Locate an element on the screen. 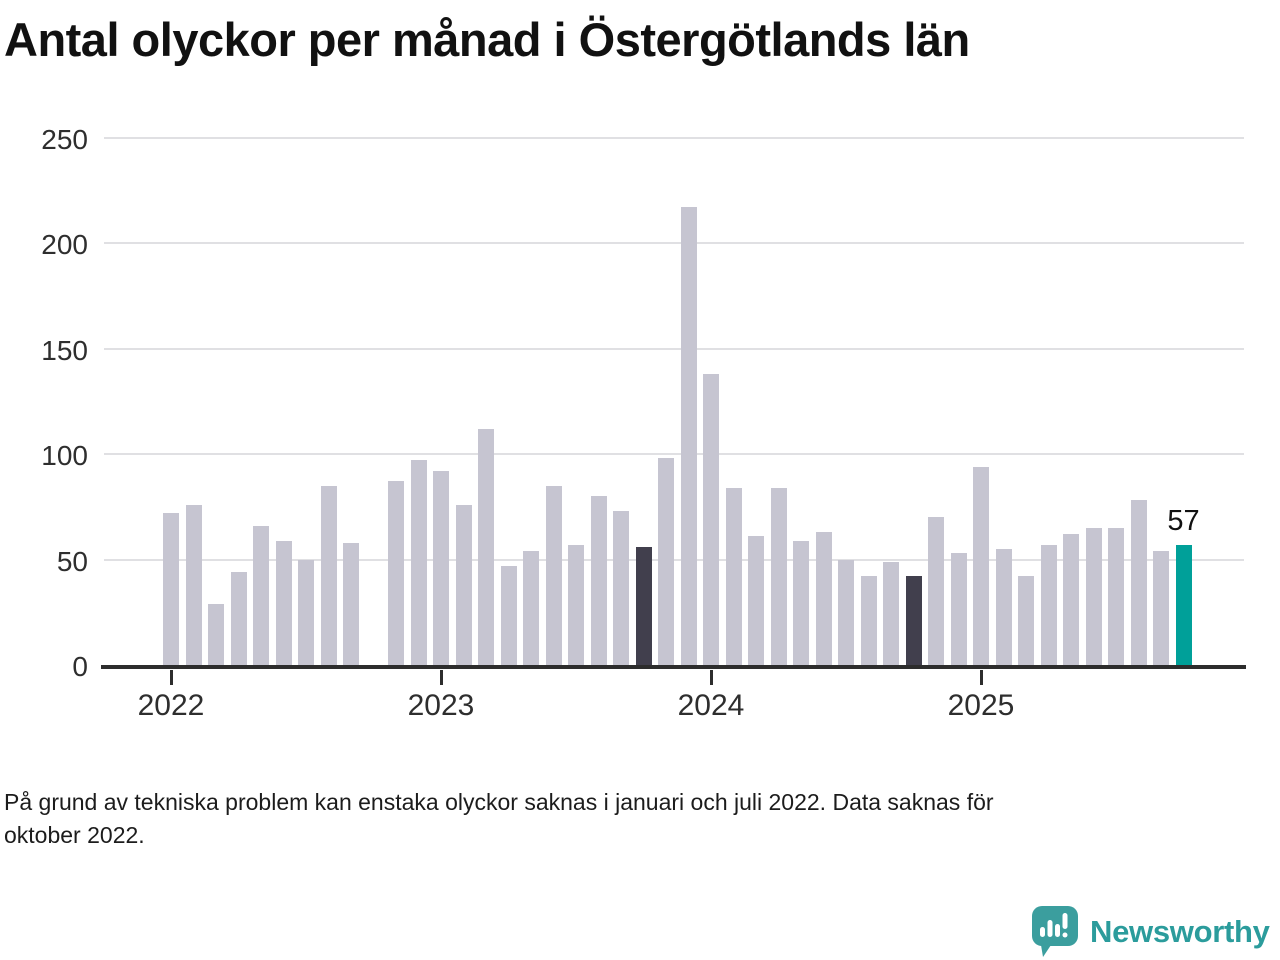  y-axis-label: 50 is located at coordinates (72, 561).